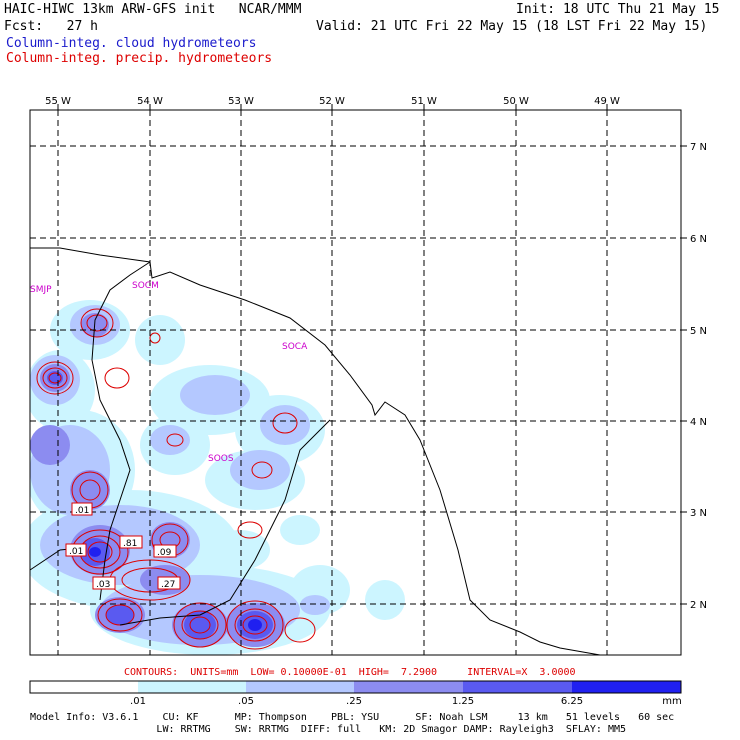 The height and width of the screenshot is (740, 740). What do you see at coordinates (424, 101) in the screenshot?
I see `lon-label: 51 W` at bounding box center [424, 101].